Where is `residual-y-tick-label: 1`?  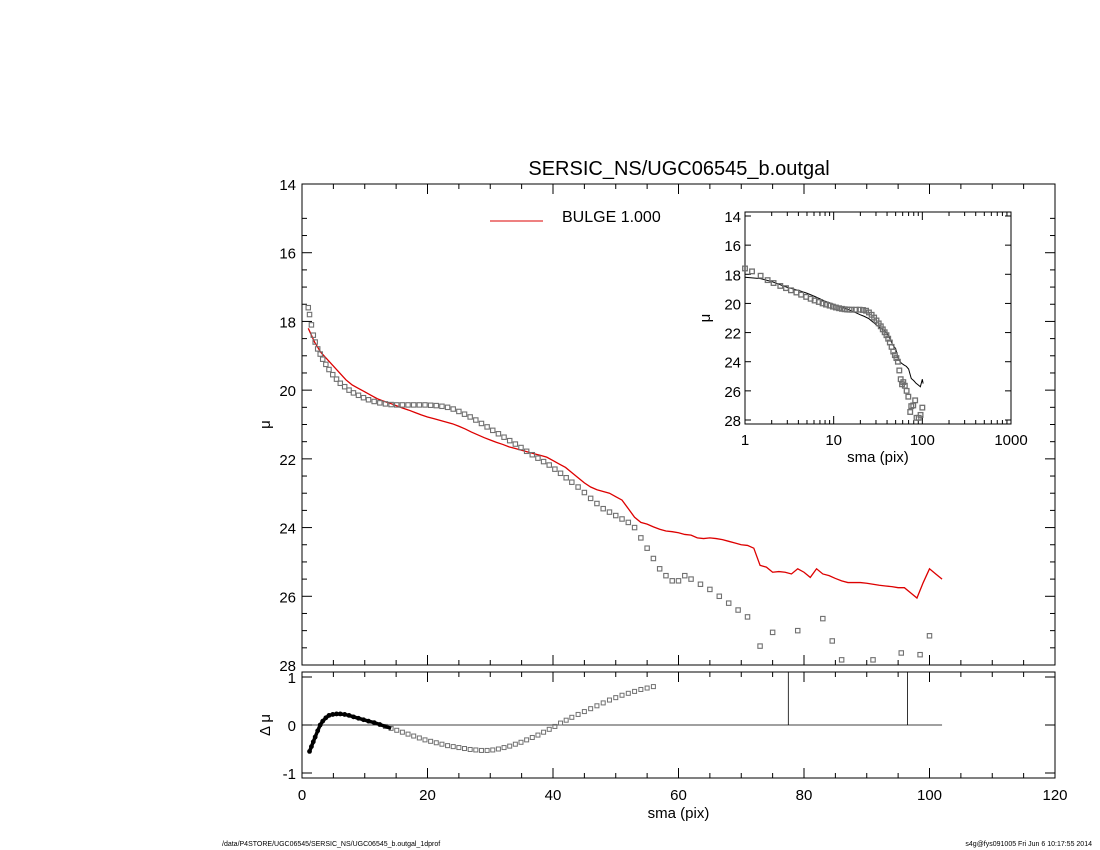 residual-y-tick-label: 1 is located at coordinates (292, 678).